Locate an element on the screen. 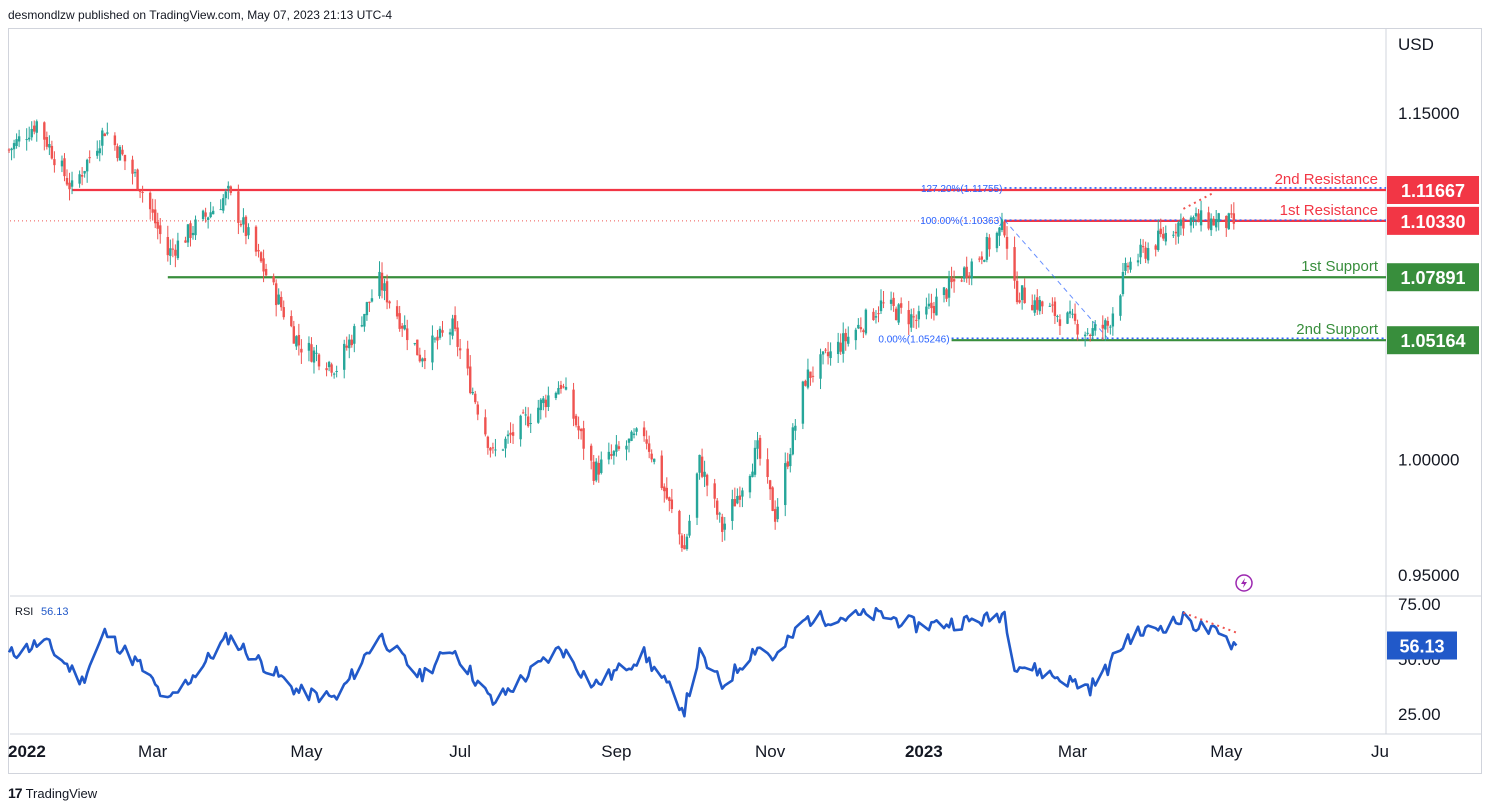 The height and width of the screenshot is (810, 1492). divergence-line-price is located at coordinates (1198, 200).